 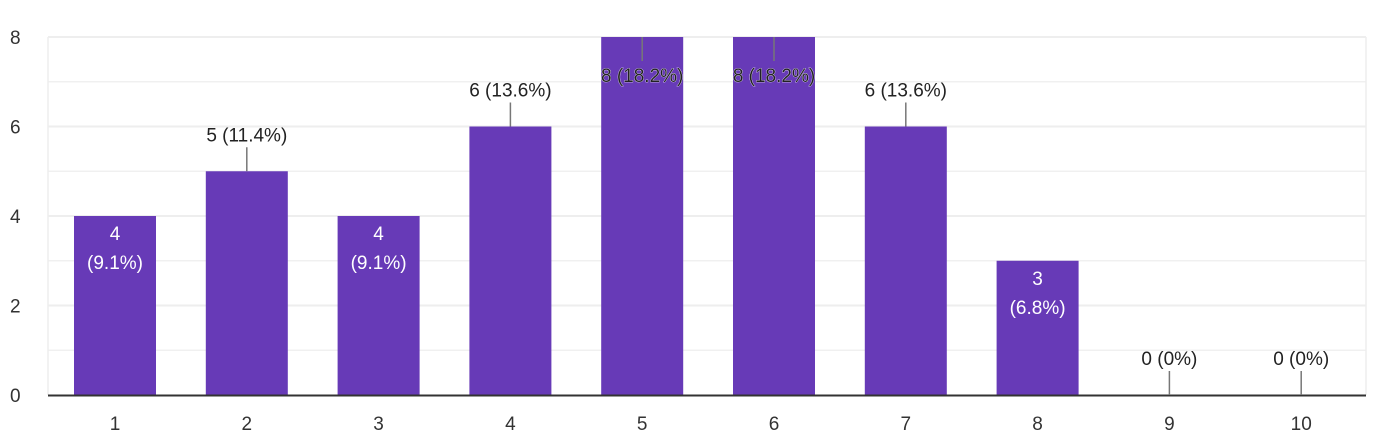 What do you see at coordinates (906, 424) in the screenshot?
I see `x-tick-label: 7` at bounding box center [906, 424].